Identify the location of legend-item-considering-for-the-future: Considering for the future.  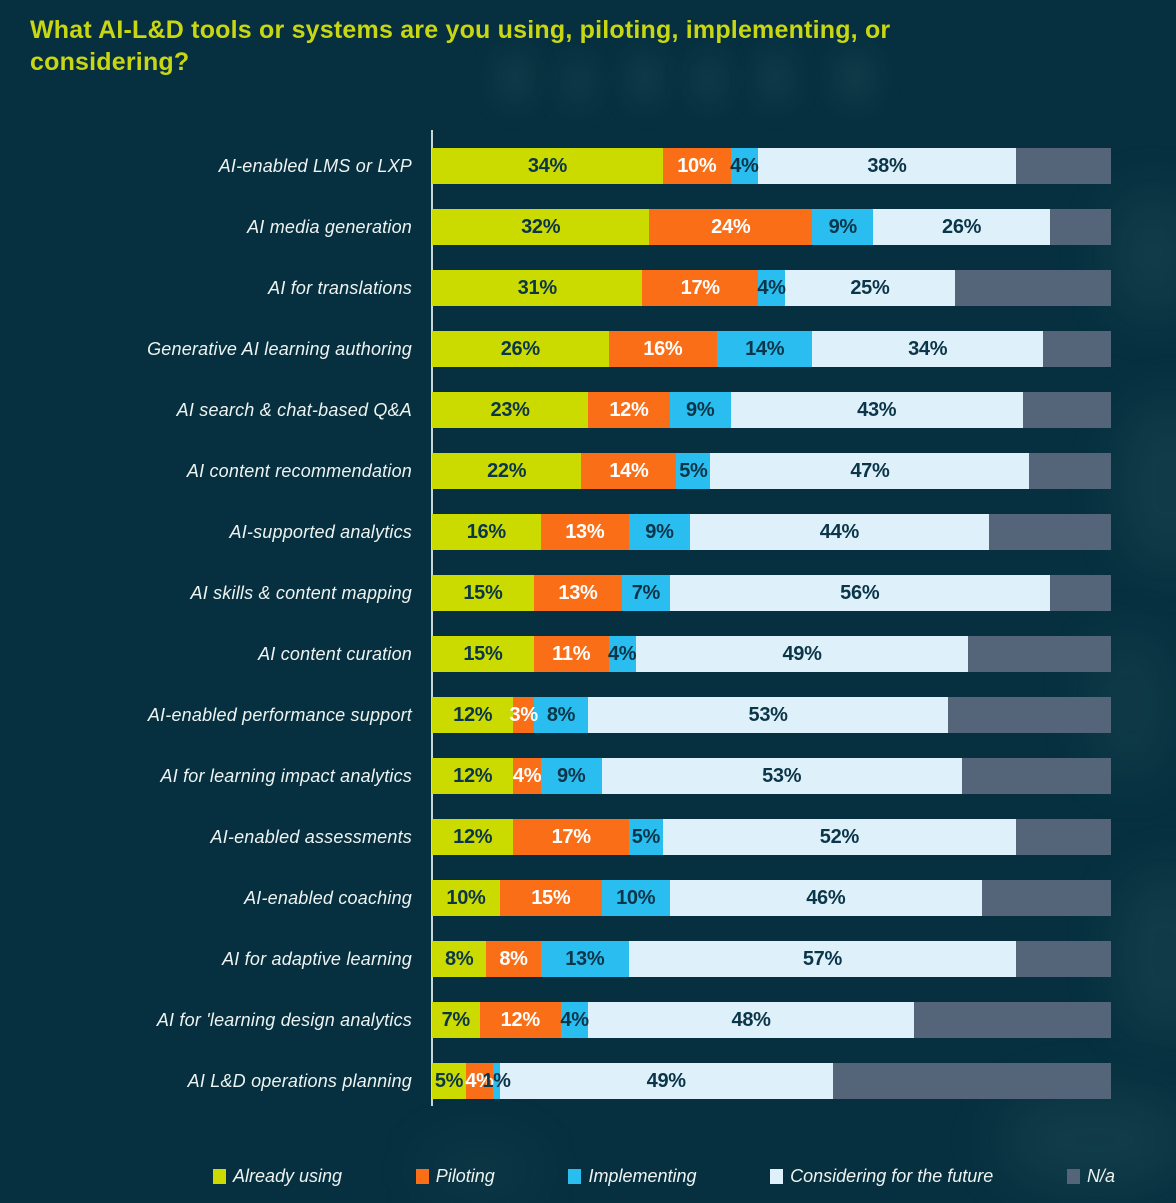
(881, 1176).